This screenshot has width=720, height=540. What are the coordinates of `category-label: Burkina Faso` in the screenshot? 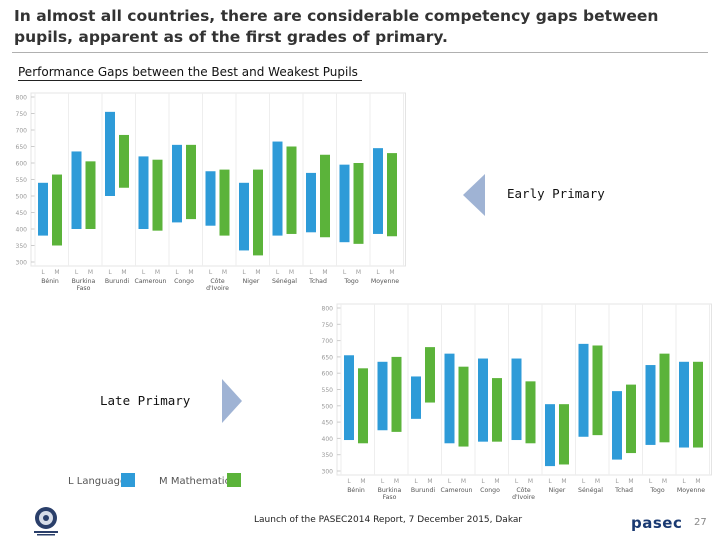 It's located at (390, 494).